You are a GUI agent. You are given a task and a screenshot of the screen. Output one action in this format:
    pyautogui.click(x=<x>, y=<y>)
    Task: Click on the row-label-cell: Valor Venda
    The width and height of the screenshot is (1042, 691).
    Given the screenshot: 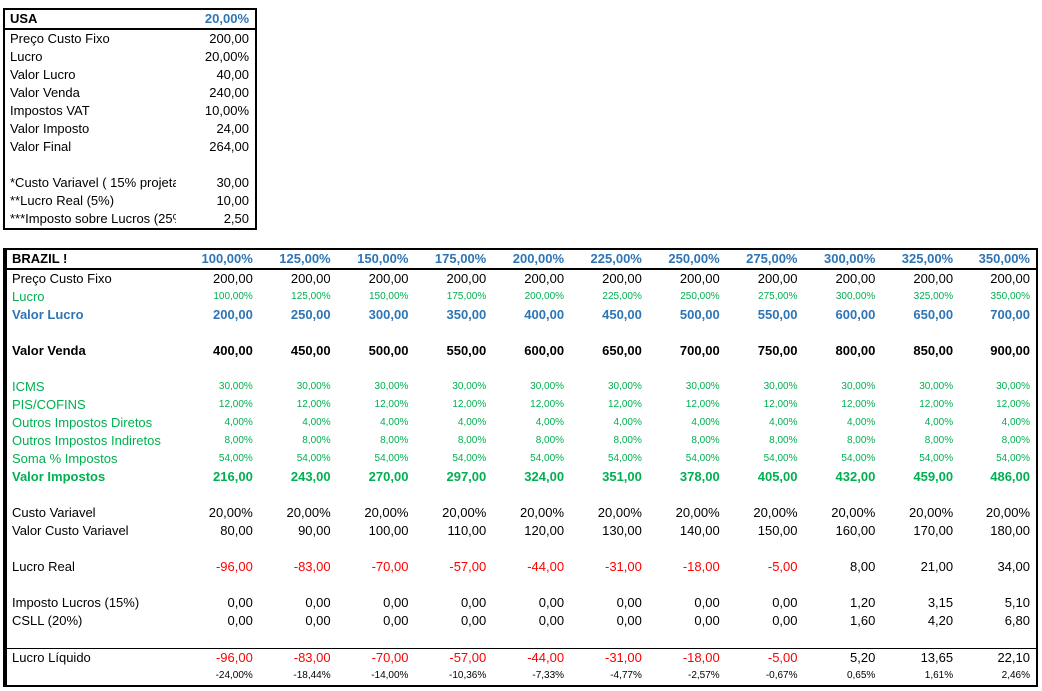 What is the action you would take?
    pyautogui.click(x=49, y=350)
    